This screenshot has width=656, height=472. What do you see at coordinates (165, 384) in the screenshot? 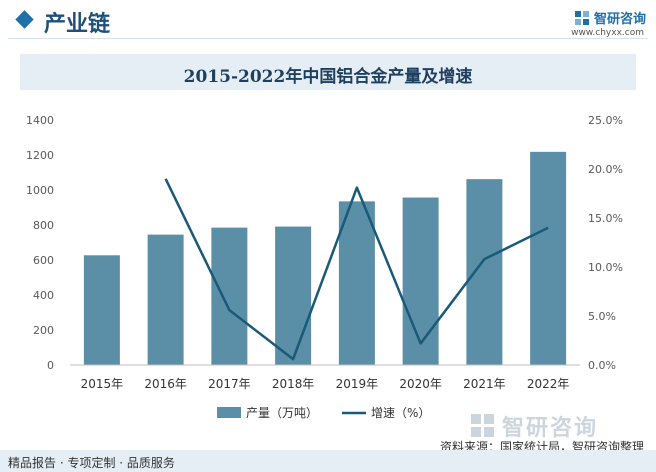
I see `x-axis-tick-label: 2016年` at bounding box center [165, 384].